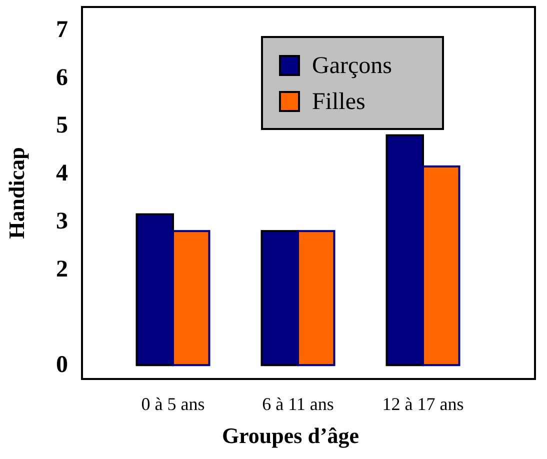 The width and height of the screenshot is (547, 459). I want to click on x-tick-label: 12 à 17 ans, so click(423, 404).